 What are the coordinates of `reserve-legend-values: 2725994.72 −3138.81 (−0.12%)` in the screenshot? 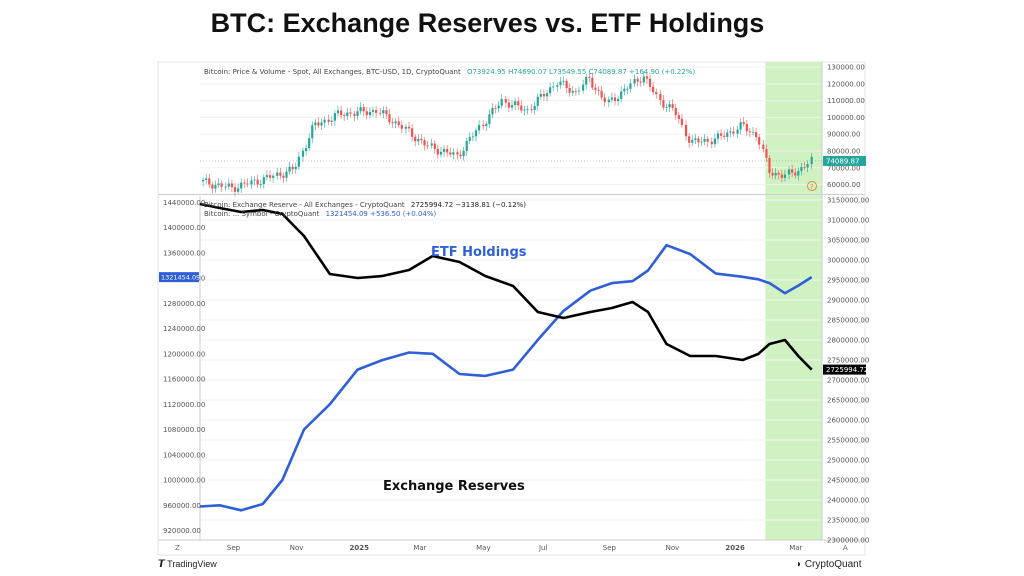 It's located at (468, 205).